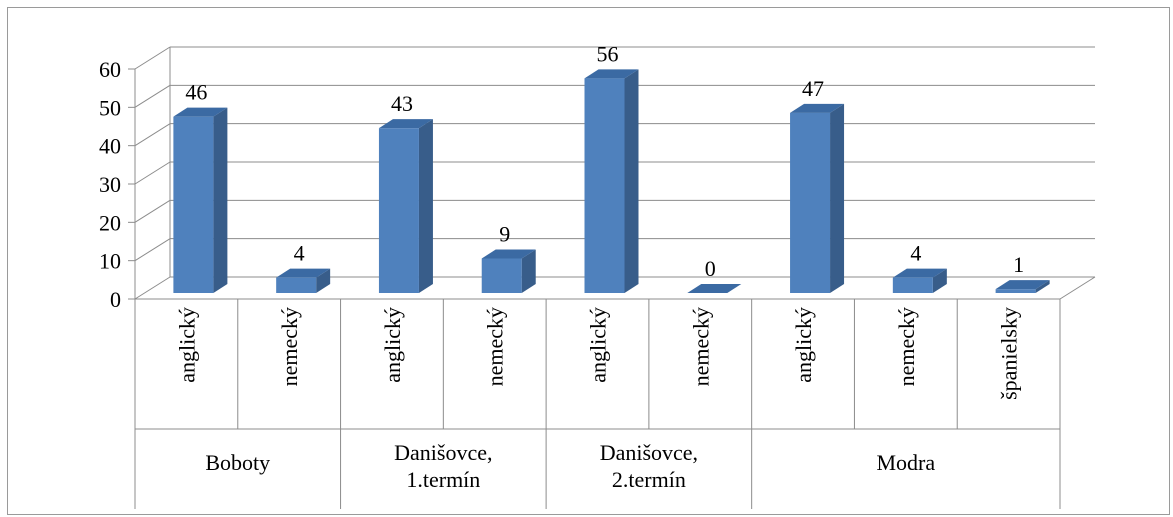 The height and width of the screenshot is (517, 1173). What do you see at coordinates (813, 88) in the screenshot?
I see `data-label: 47` at bounding box center [813, 88].